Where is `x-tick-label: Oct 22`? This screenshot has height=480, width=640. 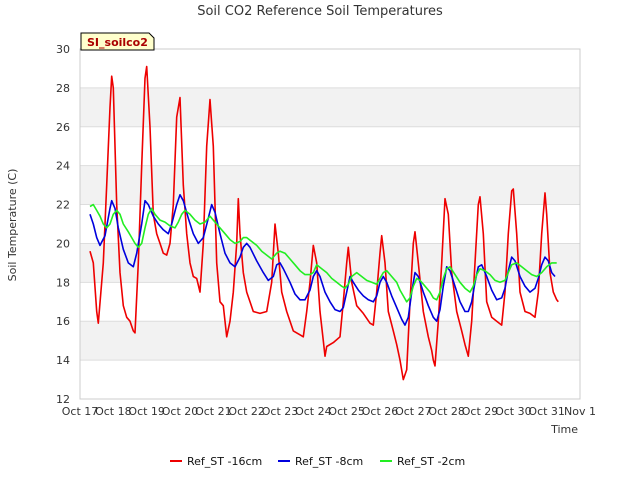
x-tick-label: Oct 22 is located at coordinates (246, 411).